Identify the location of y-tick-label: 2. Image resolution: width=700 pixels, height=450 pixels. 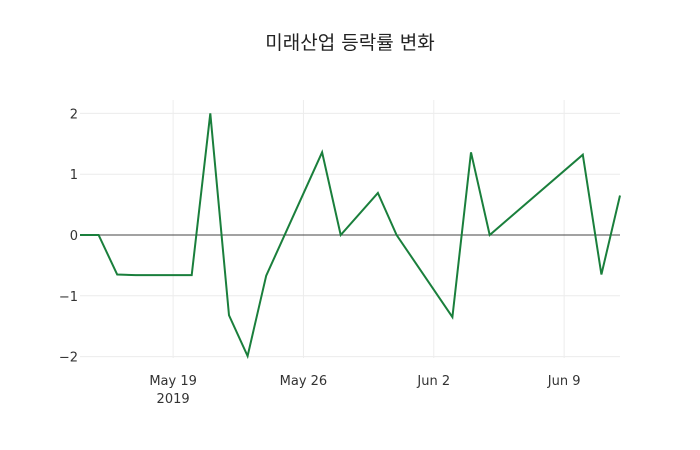
(74, 114).